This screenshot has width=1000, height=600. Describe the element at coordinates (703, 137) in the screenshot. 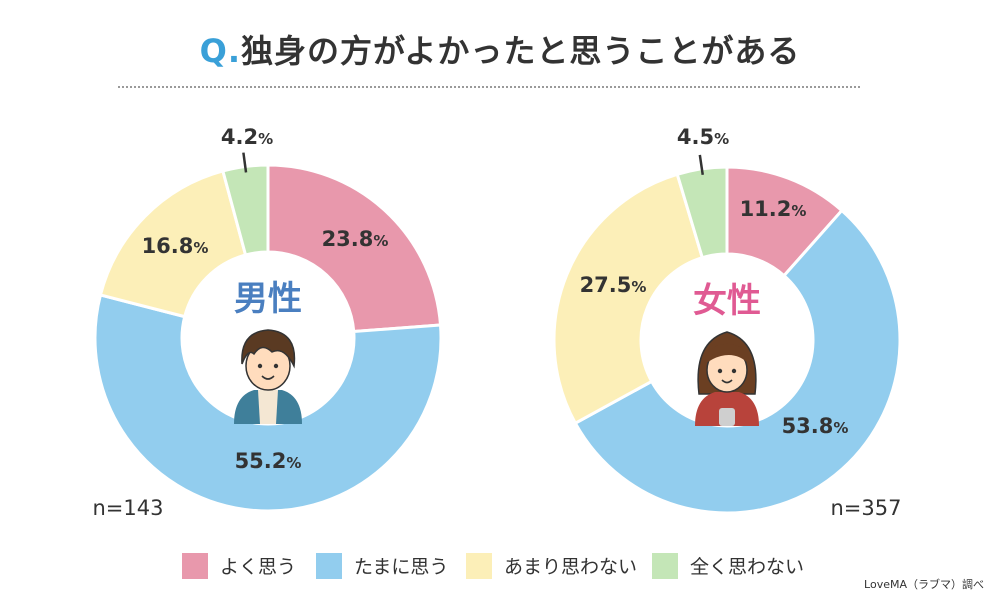

I see `slice-value-label: 4.5%` at that location.